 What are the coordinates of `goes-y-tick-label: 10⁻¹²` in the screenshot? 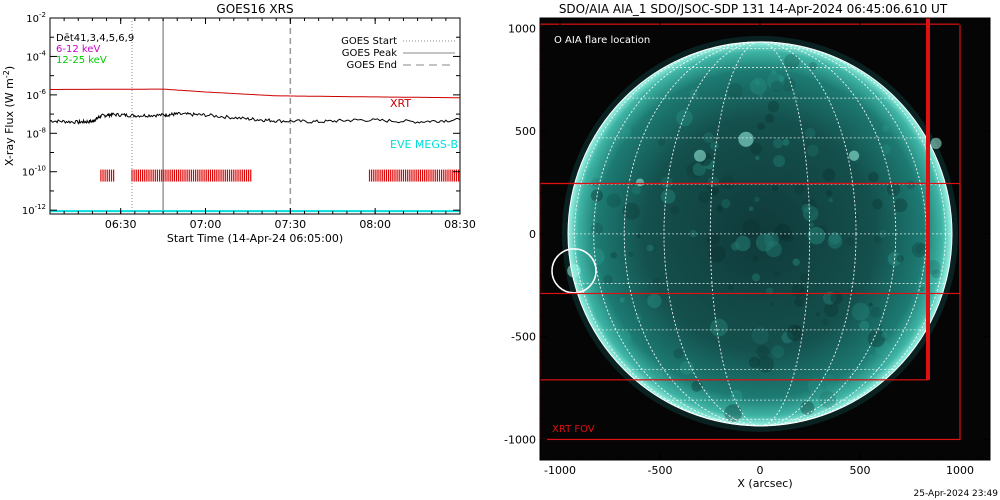 It's located at (34, 210).